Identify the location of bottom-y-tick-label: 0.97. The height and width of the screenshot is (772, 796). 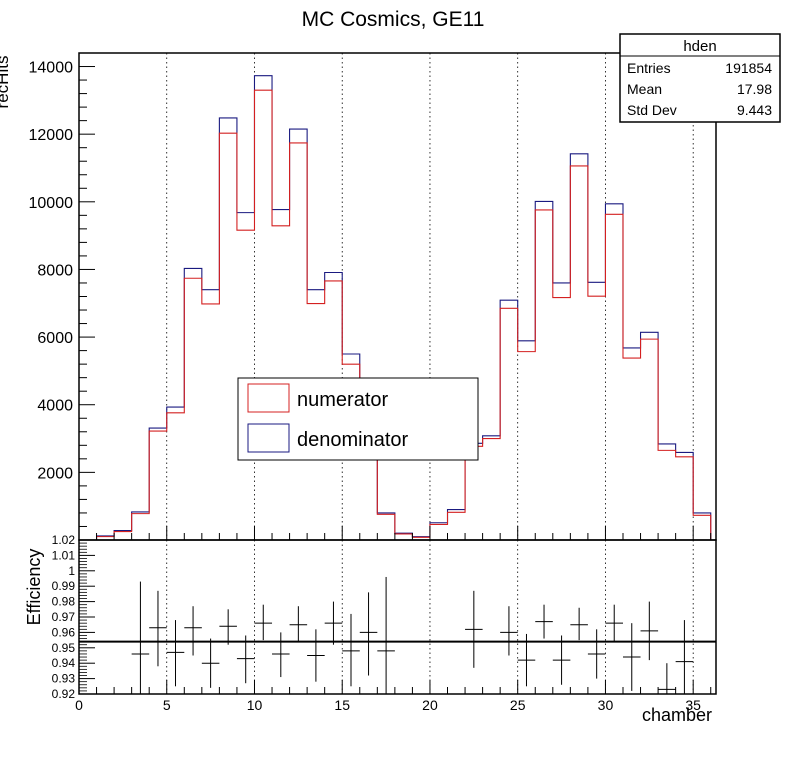
(64, 617).